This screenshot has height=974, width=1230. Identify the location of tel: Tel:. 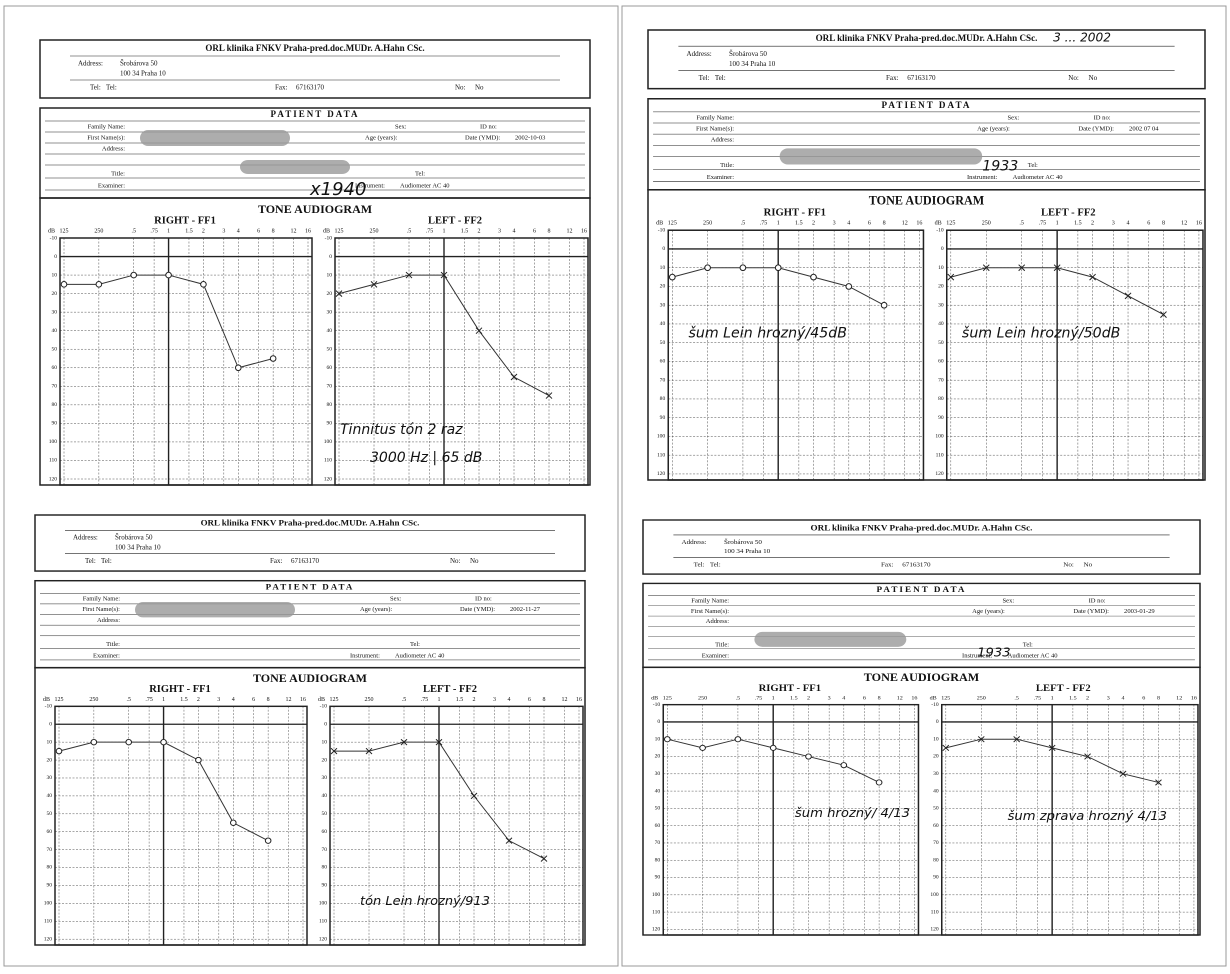
(720, 78).